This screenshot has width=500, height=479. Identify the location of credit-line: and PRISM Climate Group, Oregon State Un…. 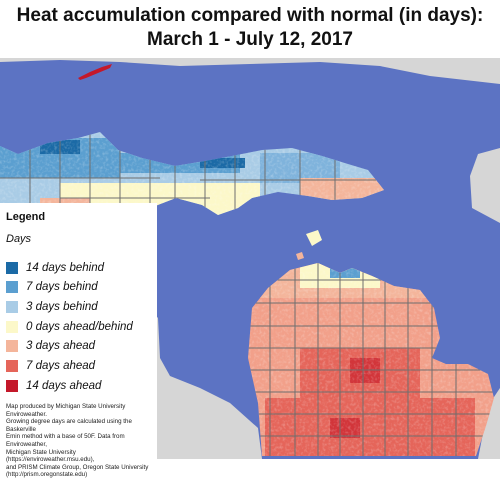
(77, 467).